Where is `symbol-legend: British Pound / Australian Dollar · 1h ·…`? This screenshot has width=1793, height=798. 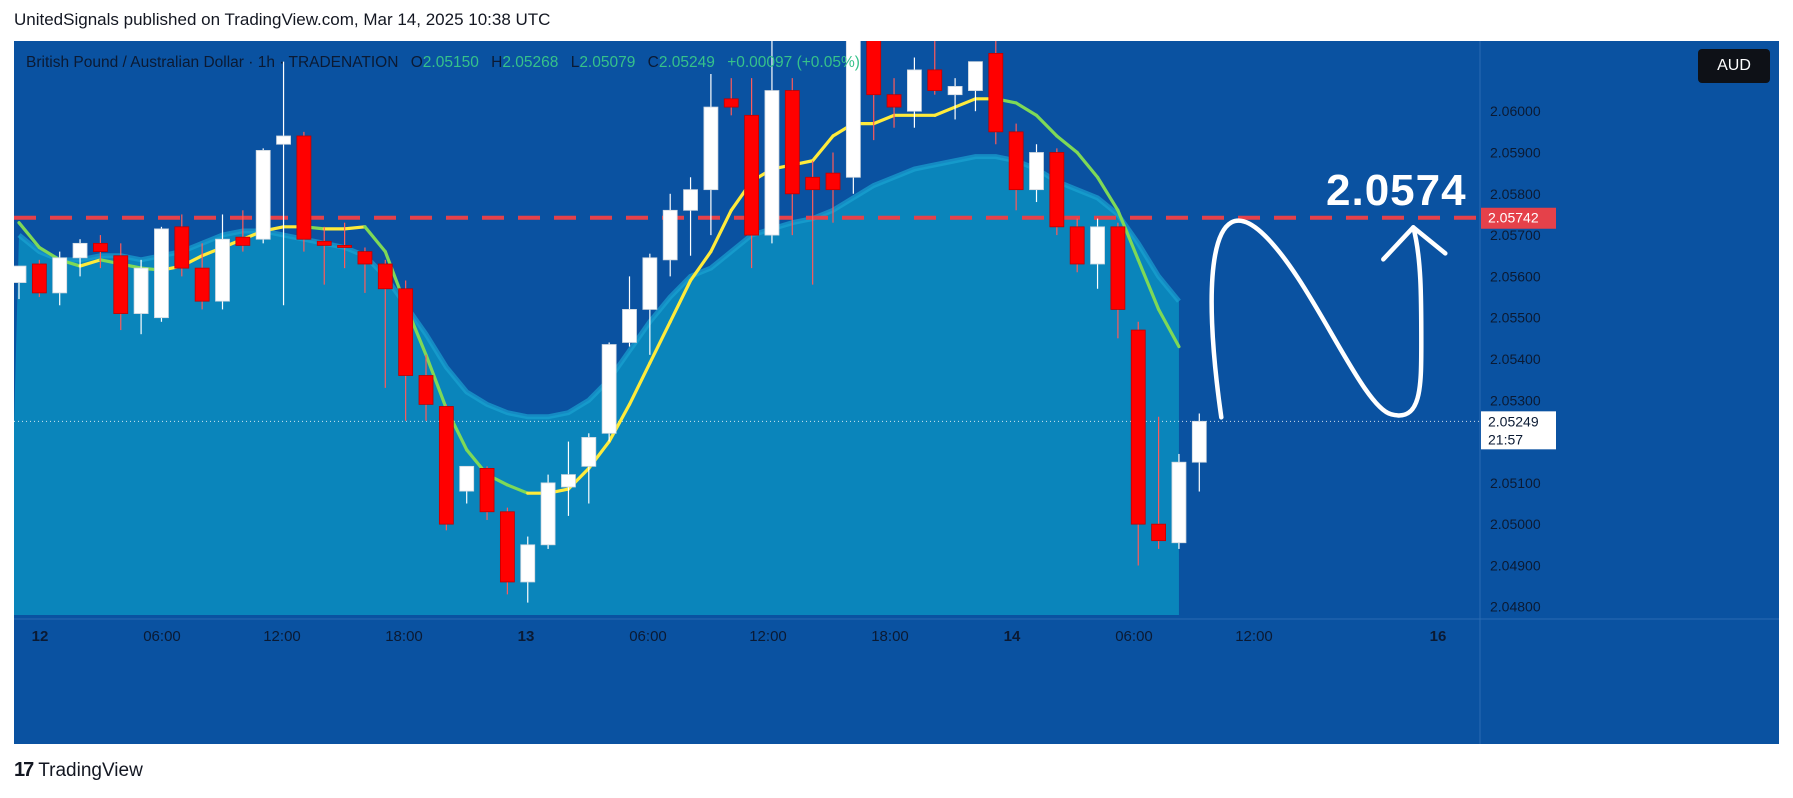 symbol-legend: British Pound / Australian Dollar · 1h ·… is located at coordinates (443, 63).